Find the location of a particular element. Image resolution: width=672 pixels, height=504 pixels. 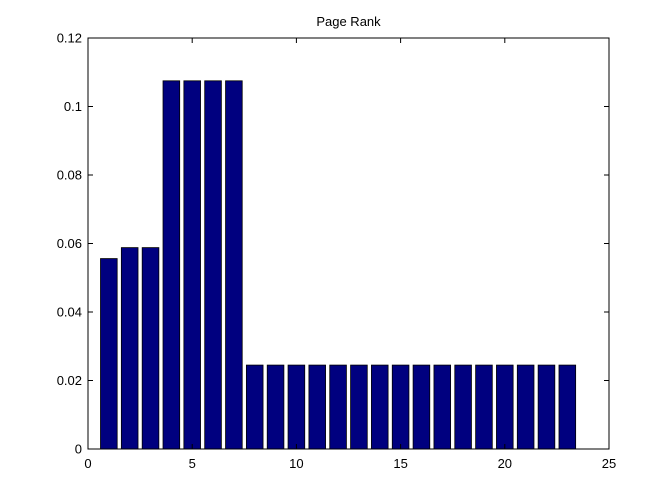

y-tick-label: 0.02 is located at coordinates (69, 380).